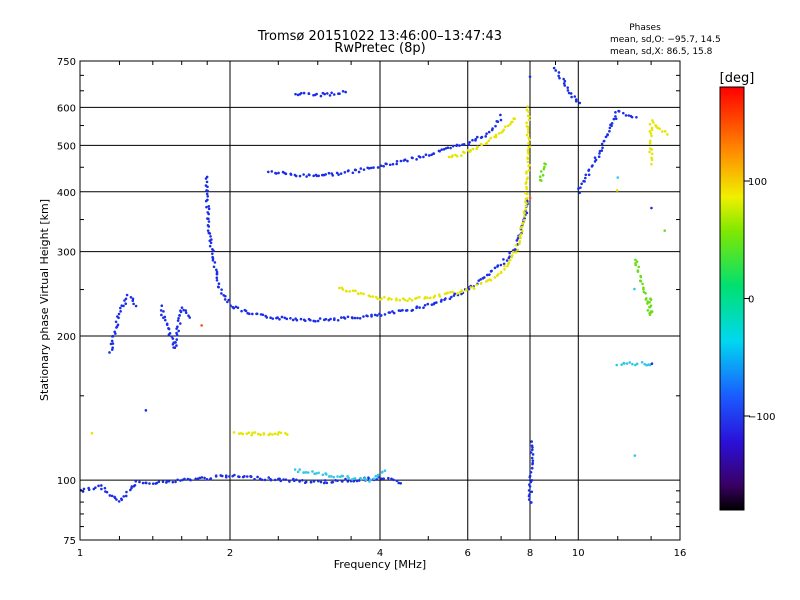 The width and height of the screenshot is (800, 600). I want to click on x-tick-label: 6, so click(468, 553).